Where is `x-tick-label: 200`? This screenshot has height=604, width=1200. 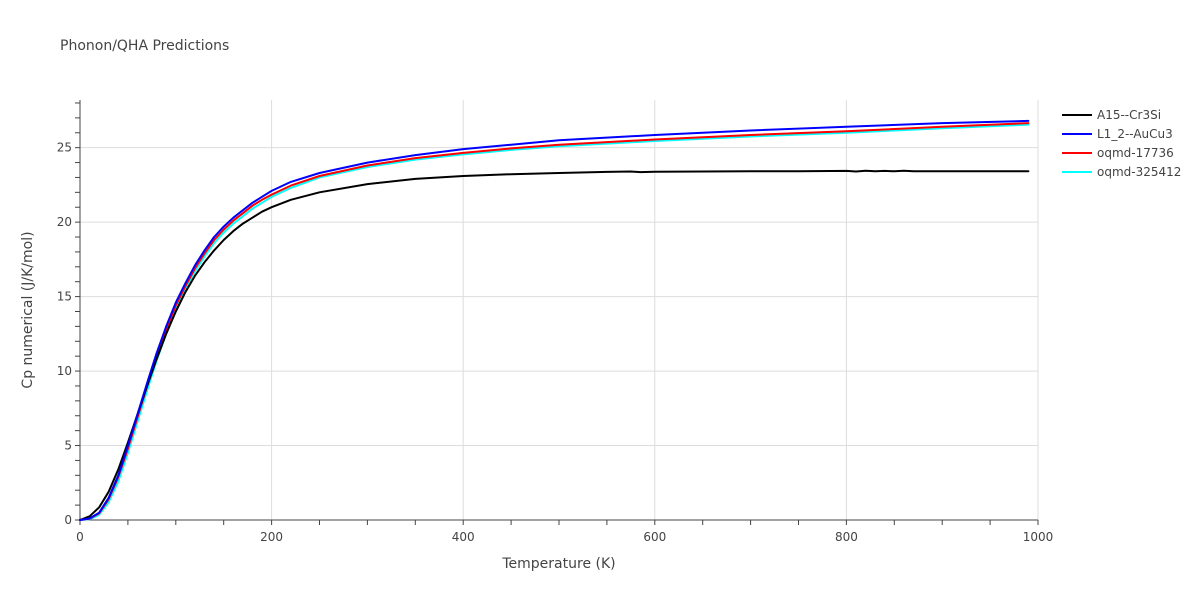 x-tick-label: 200 is located at coordinates (271, 537).